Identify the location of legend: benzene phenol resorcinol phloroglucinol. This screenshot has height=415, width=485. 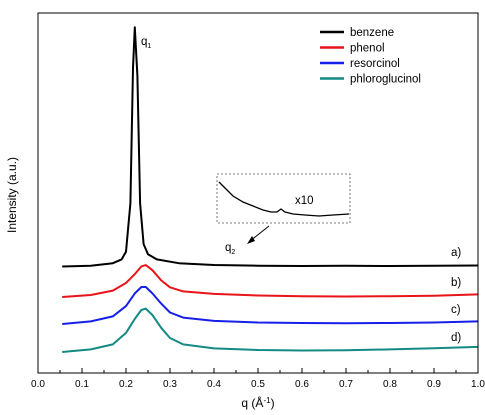
(370, 56).